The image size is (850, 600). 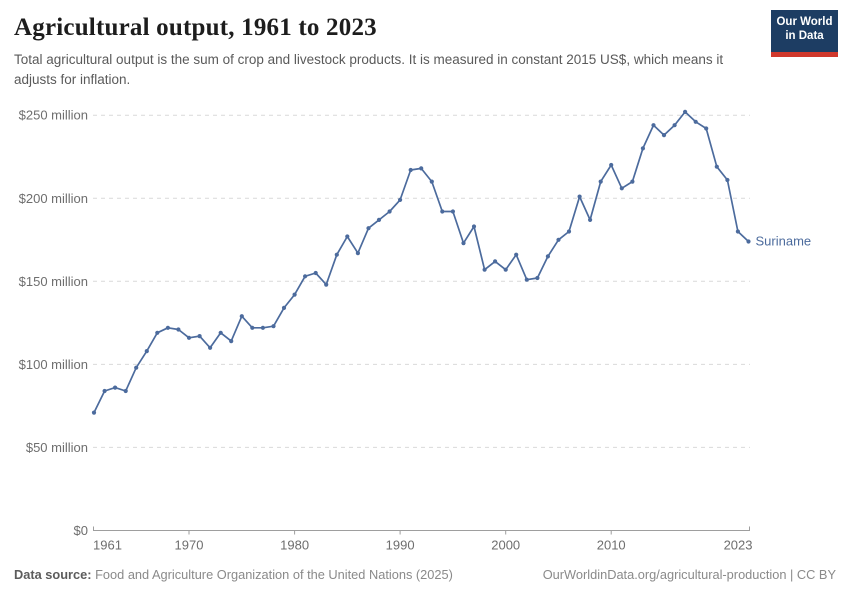 I want to click on x-axis-tick-label: 1990, so click(x=400, y=545).